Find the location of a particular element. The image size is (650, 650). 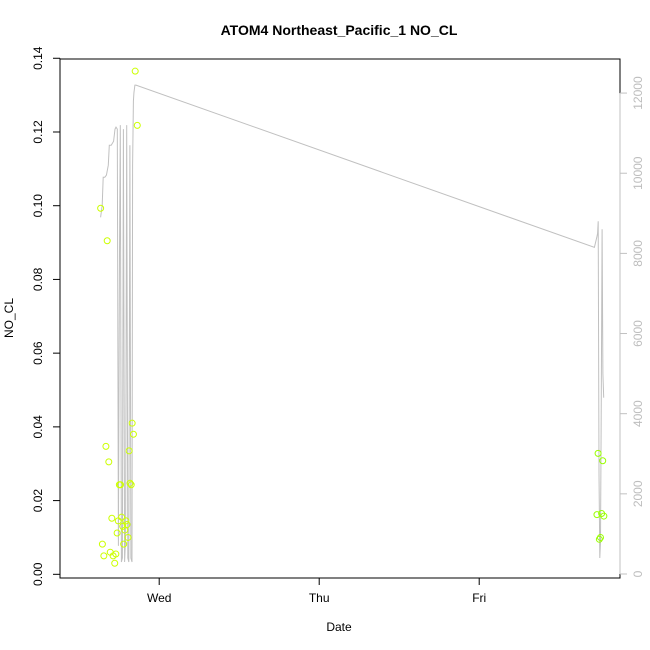

x-tick-label: Wed is located at coordinates (159, 598).